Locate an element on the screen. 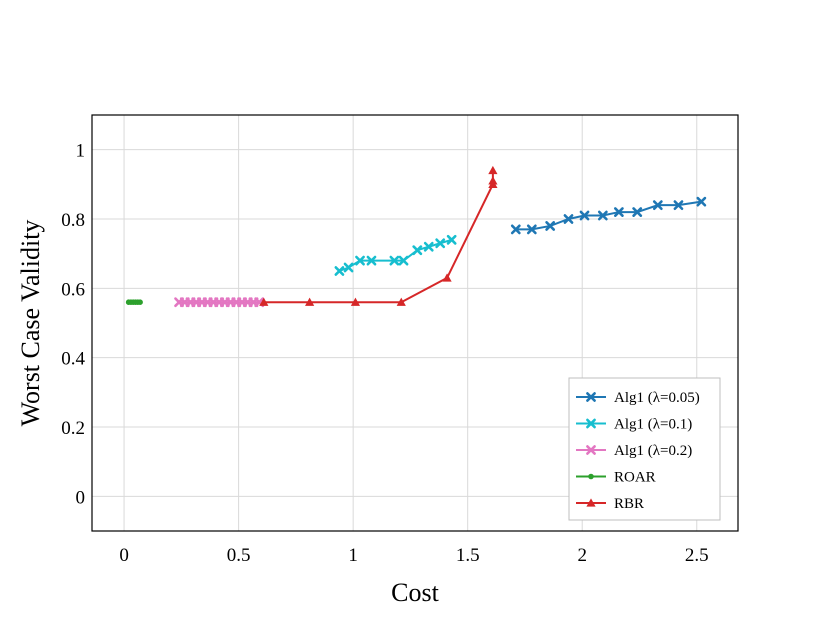  legend-item: ROAR is located at coordinates (616, 478).